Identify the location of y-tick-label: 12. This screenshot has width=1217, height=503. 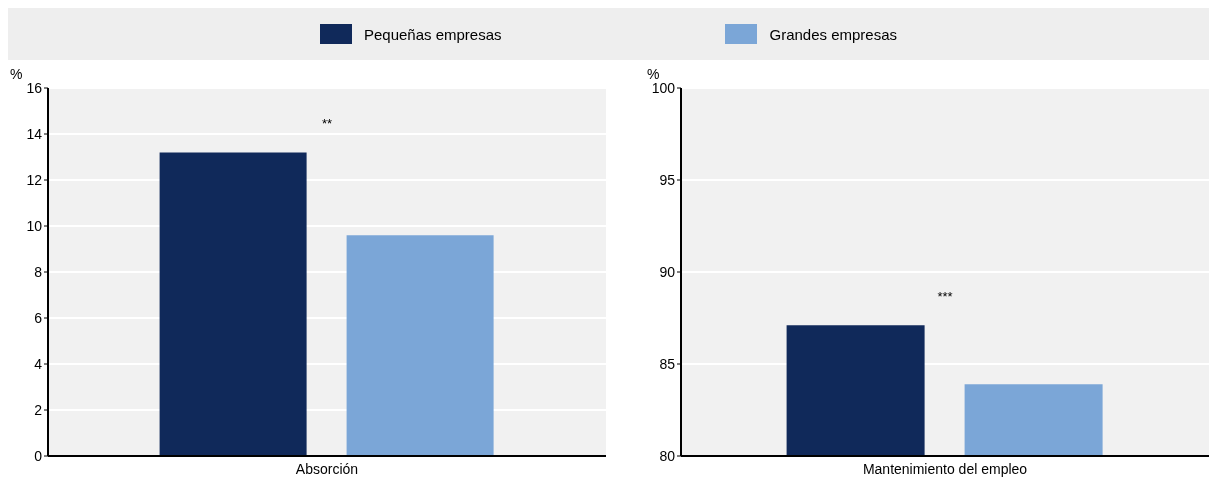
(34, 179).